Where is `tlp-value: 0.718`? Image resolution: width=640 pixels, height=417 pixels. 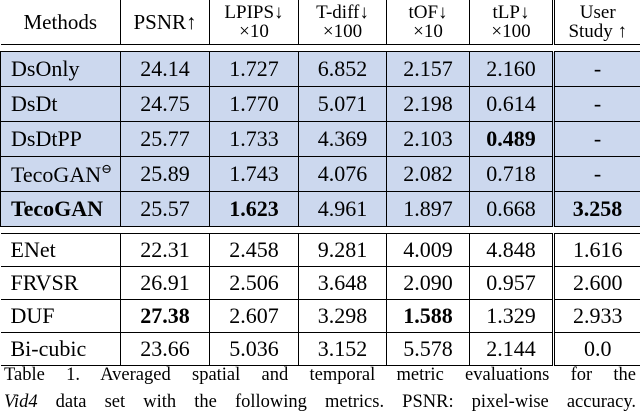 tlp-value: 0.718 is located at coordinates (512, 174).